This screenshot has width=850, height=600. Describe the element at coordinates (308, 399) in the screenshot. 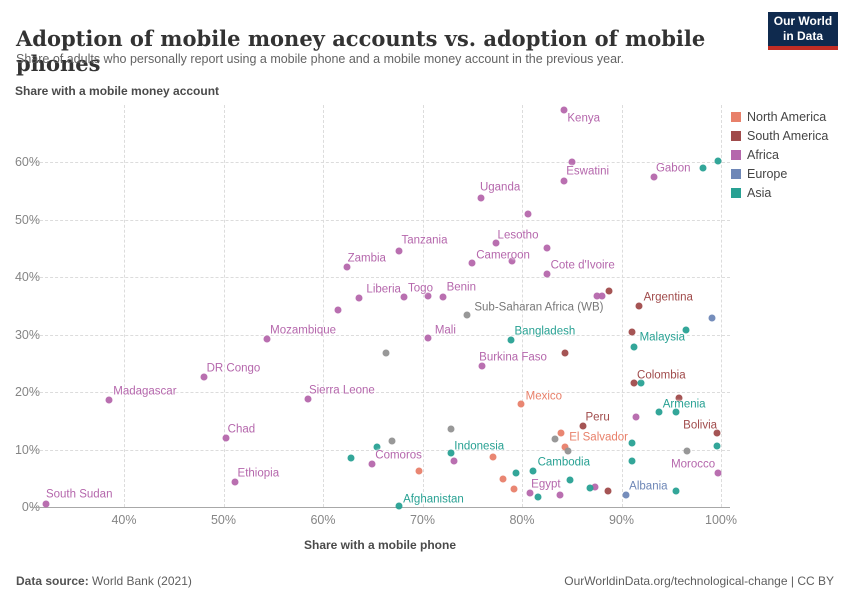

I see `data-point-sierra-leone` at that location.